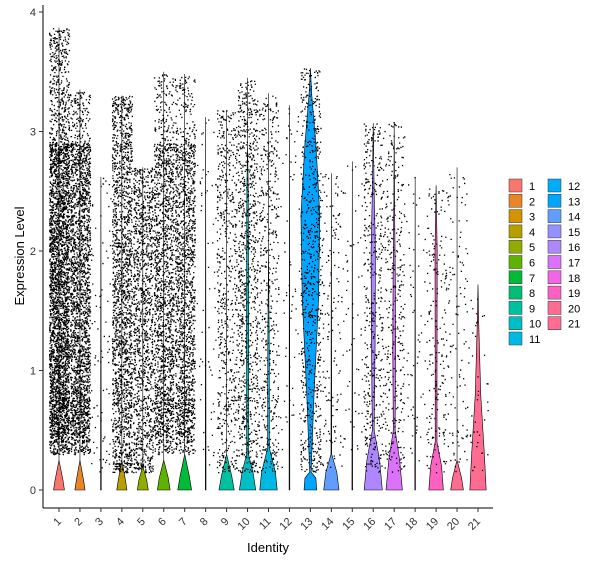 Image resolution: width=600 pixels, height=568 pixels. I want to click on legend-item: 6, so click(521, 262).